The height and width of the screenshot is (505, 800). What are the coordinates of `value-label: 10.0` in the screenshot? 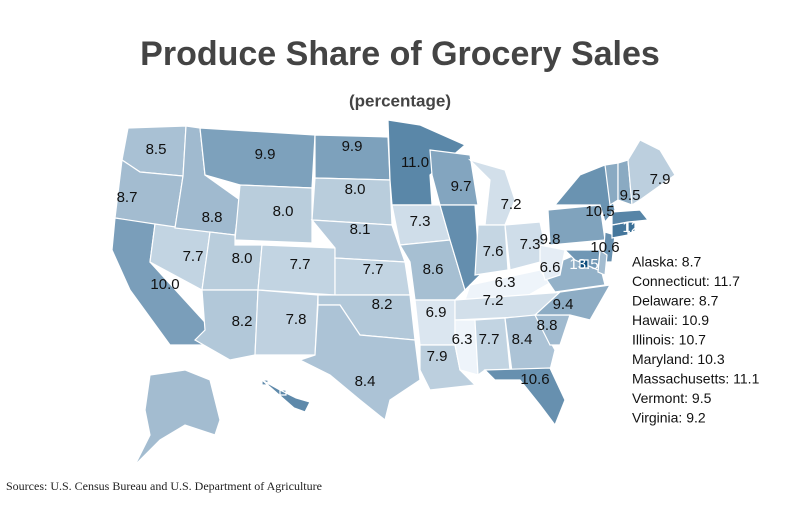 It's located at (164, 284).